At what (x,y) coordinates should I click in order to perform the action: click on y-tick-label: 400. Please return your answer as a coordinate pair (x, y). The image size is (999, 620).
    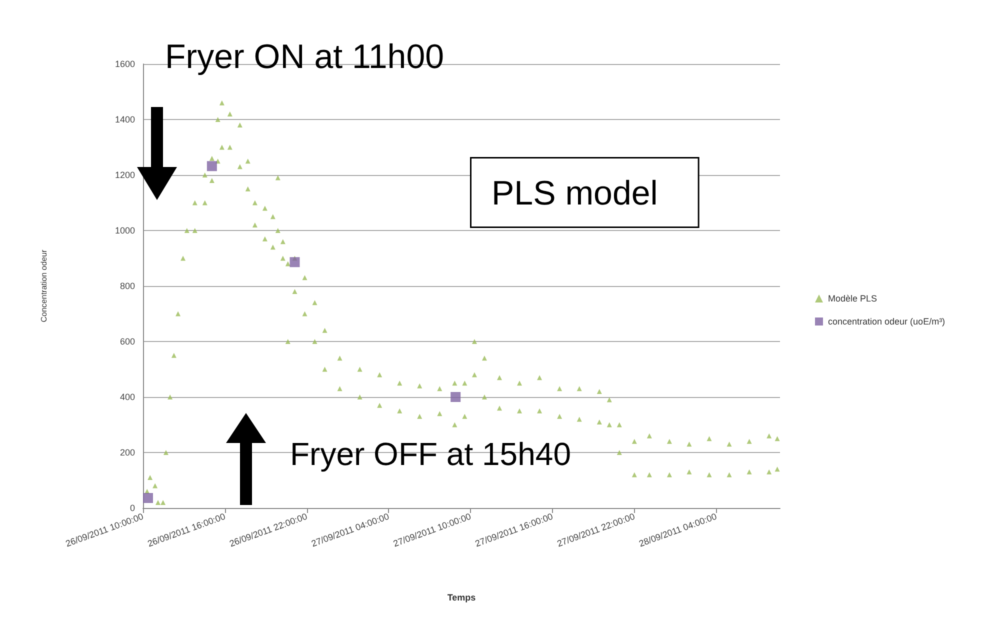
    Looking at the image, I should click on (127, 397).